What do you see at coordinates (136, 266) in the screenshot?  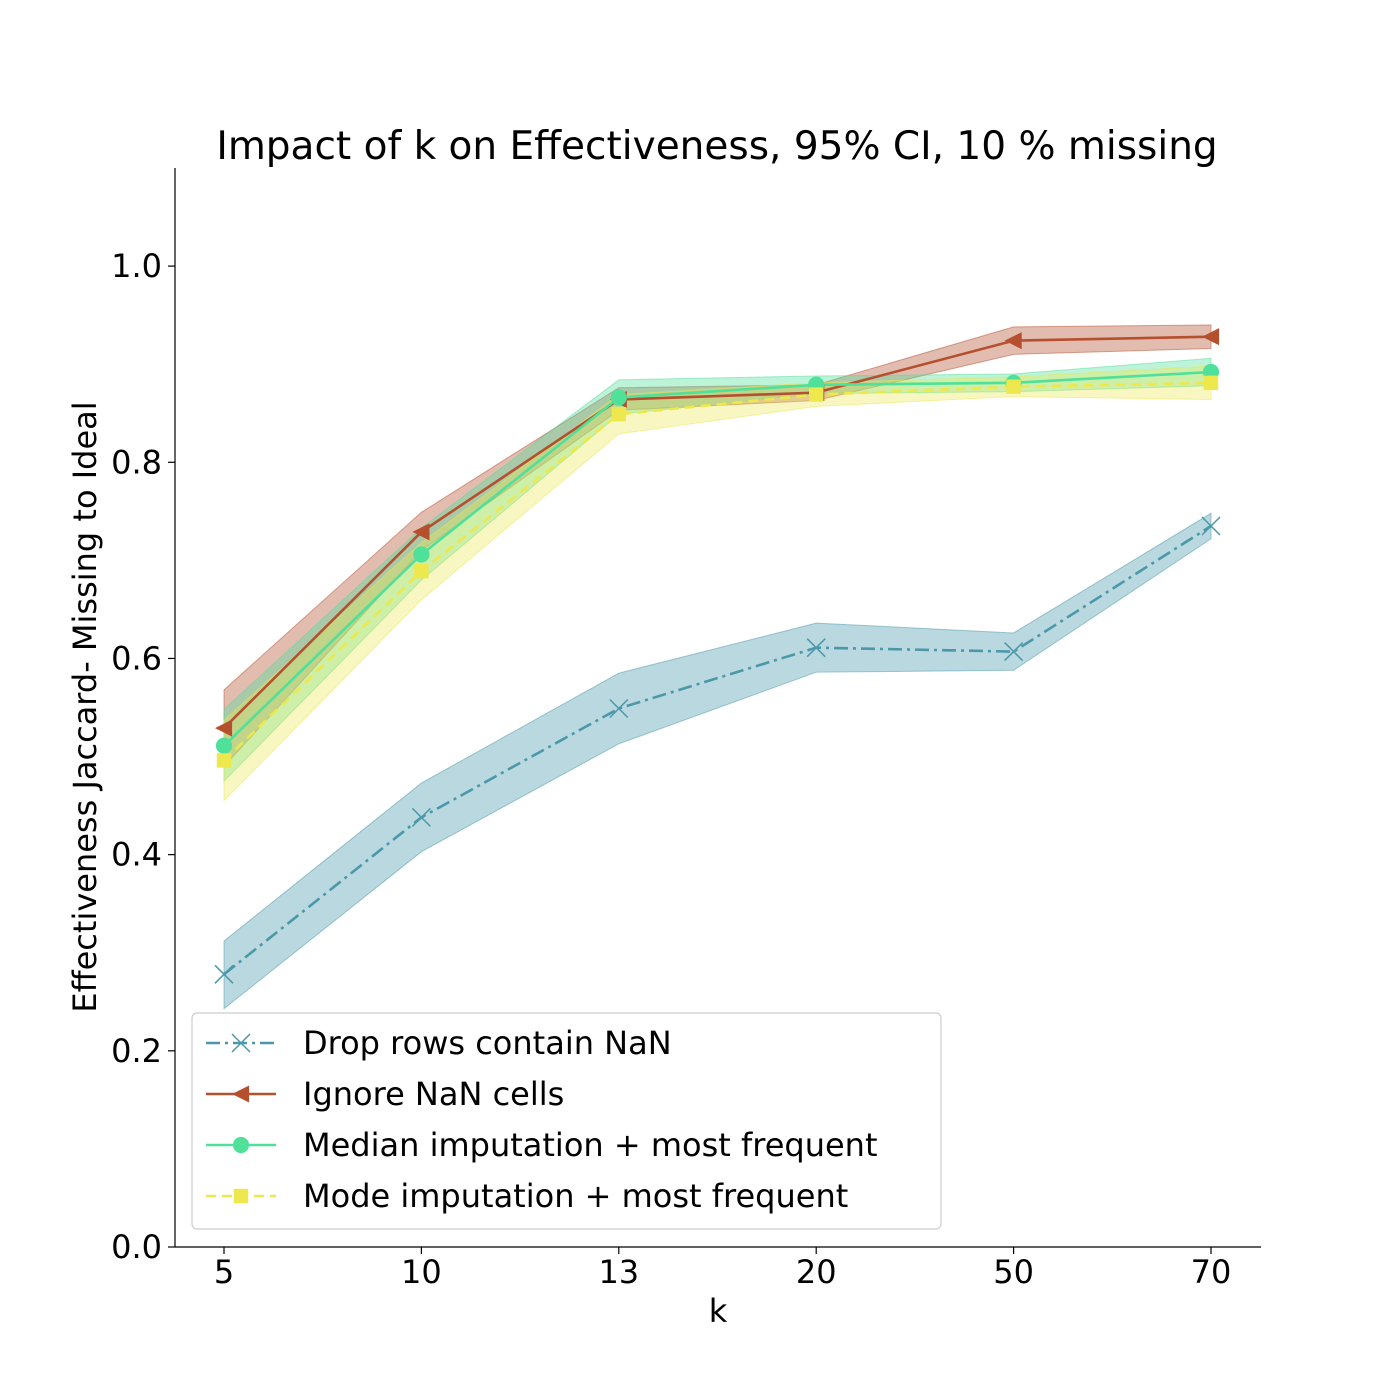 I see `y-tick-label: 1.0` at bounding box center [136, 266].